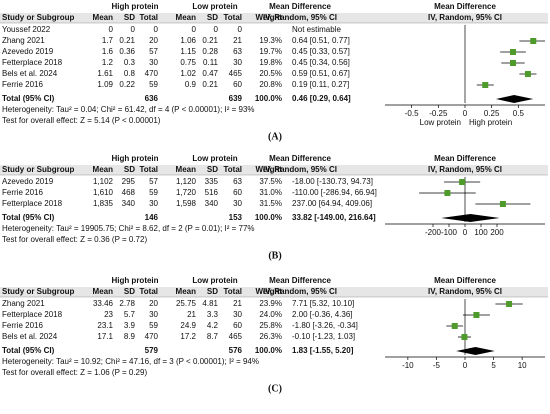 The height and width of the screenshot is (414, 550). Describe the element at coordinates (134, 6) in the screenshot. I see `group-header: High protein` at that location.